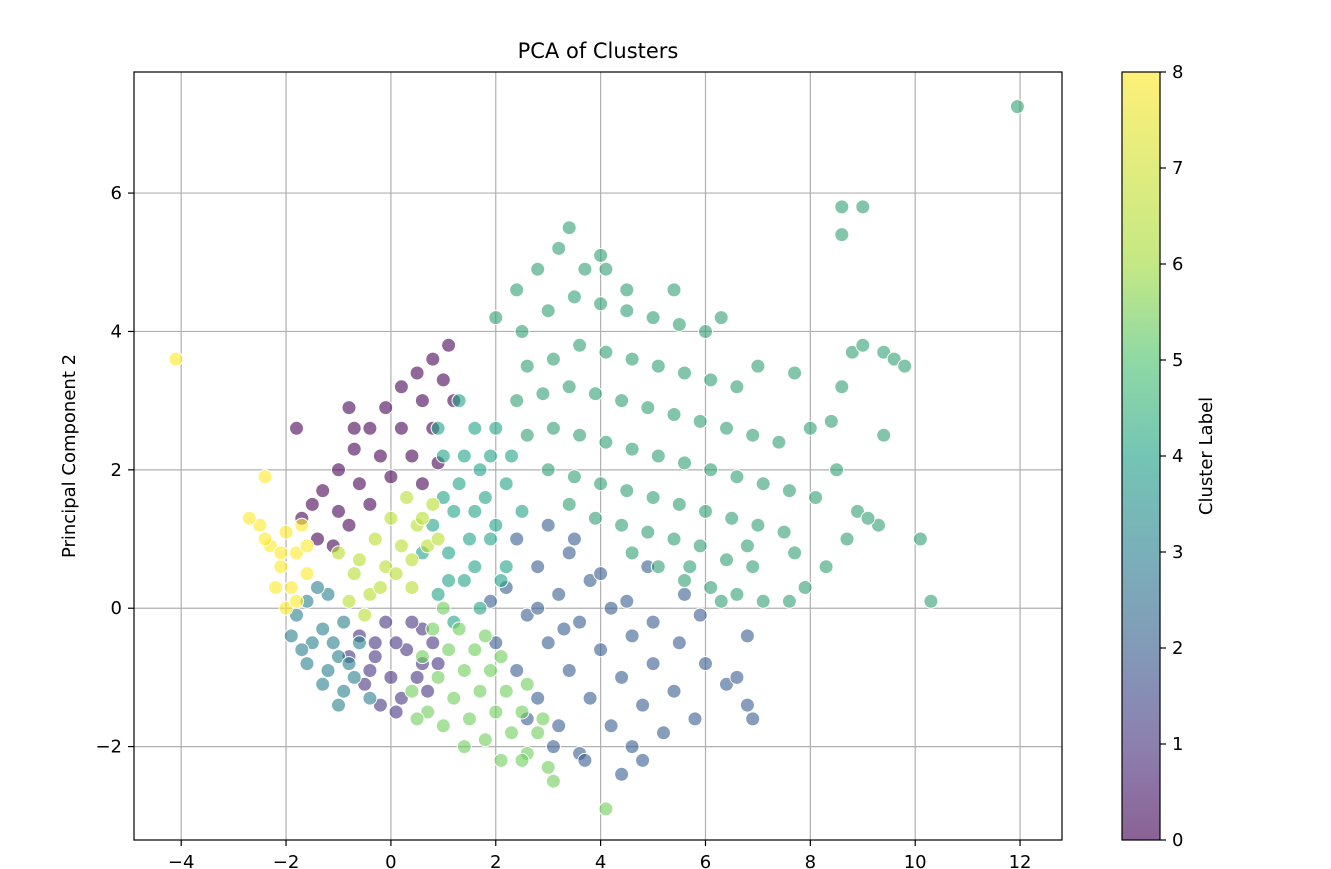 Image resolution: width=1331 pixels, height=869 pixels. Describe the element at coordinates (598, 51) in the screenshot. I see `chart-title: PCA of Clusters` at that location.